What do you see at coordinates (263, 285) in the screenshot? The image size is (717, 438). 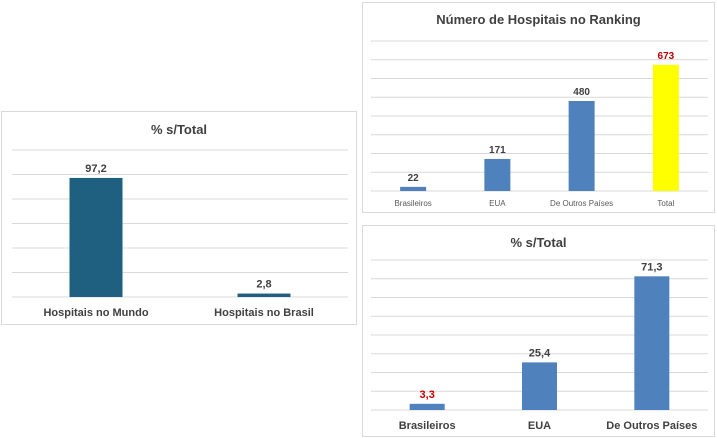 I see `data-label: 2,8` at bounding box center [263, 285].